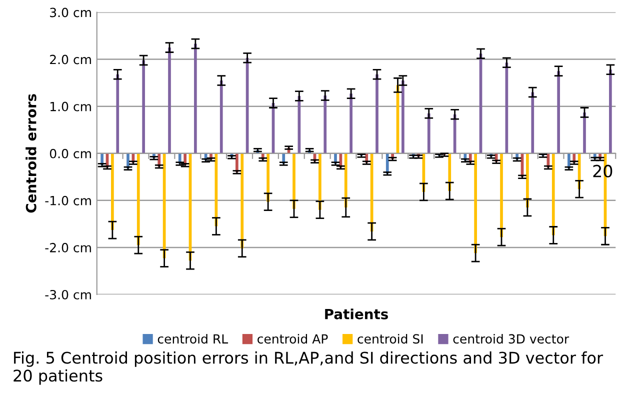 The image size is (625, 409). Describe the element at coordinates (68, 201) in the screenshot. I see `y-tick-label: -1.0 cm` at that location.